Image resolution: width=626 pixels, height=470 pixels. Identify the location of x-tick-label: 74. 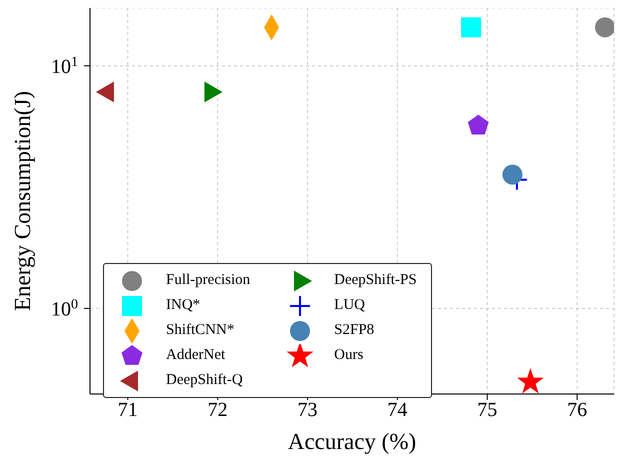
(397, 410).